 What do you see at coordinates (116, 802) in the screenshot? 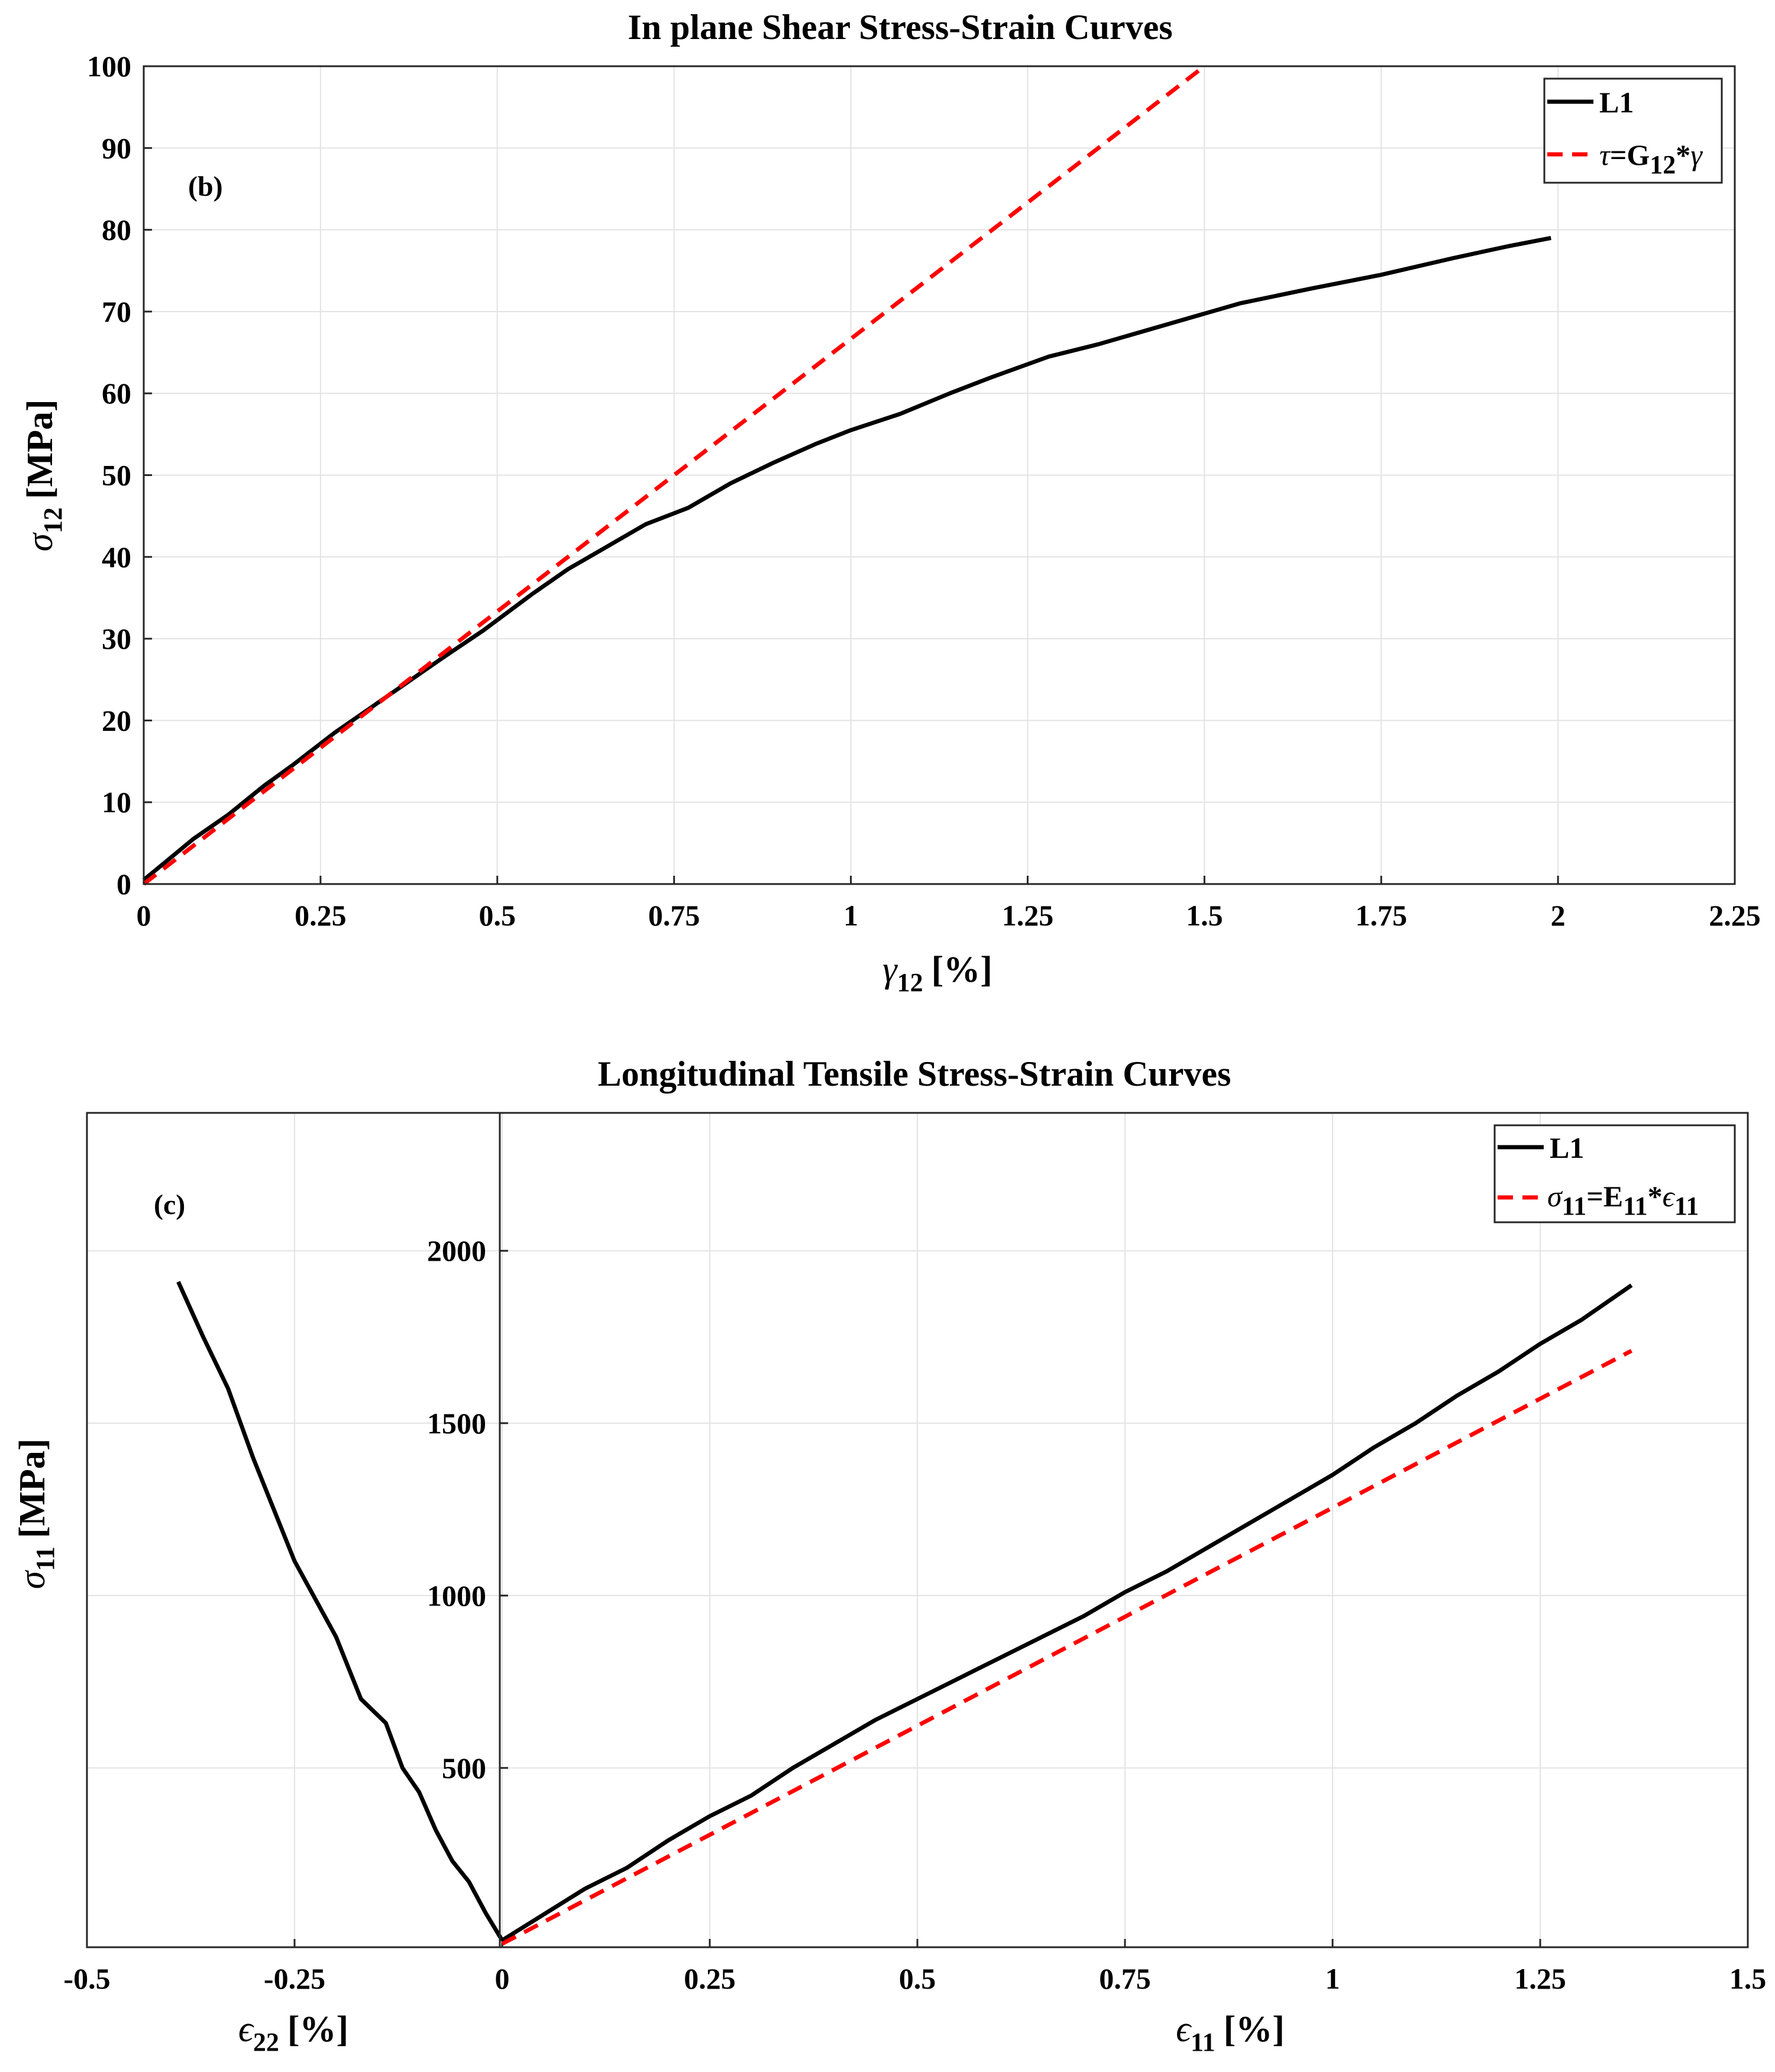
I see `y-tick-label: 10` at bounding box center [116, 802].